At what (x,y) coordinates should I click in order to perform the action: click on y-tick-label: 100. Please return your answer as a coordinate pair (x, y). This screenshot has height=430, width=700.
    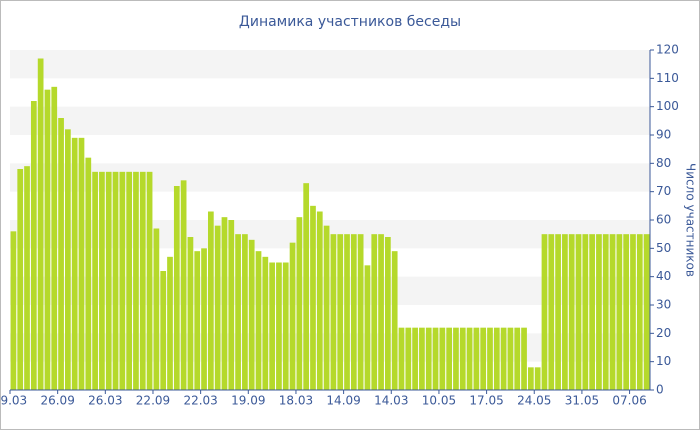
    Looking at the image, I should click on (667, 106).